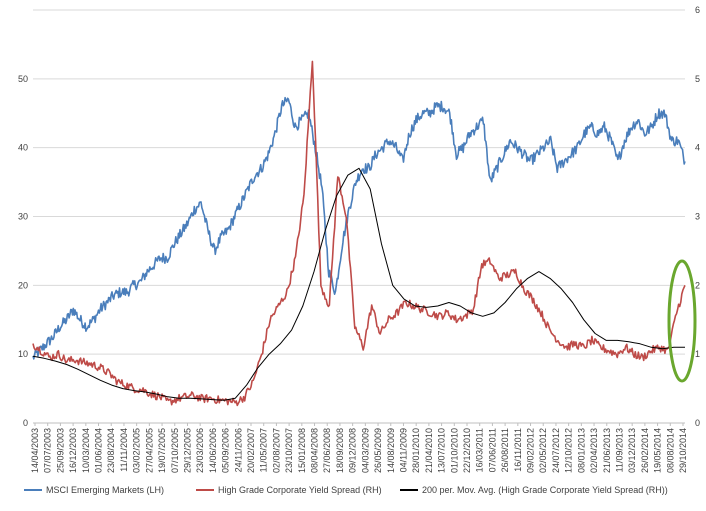 The width and height of the screenshot is (706, 511). I want to click on x-tick-label: 01/06/2004, so click(99, 450).